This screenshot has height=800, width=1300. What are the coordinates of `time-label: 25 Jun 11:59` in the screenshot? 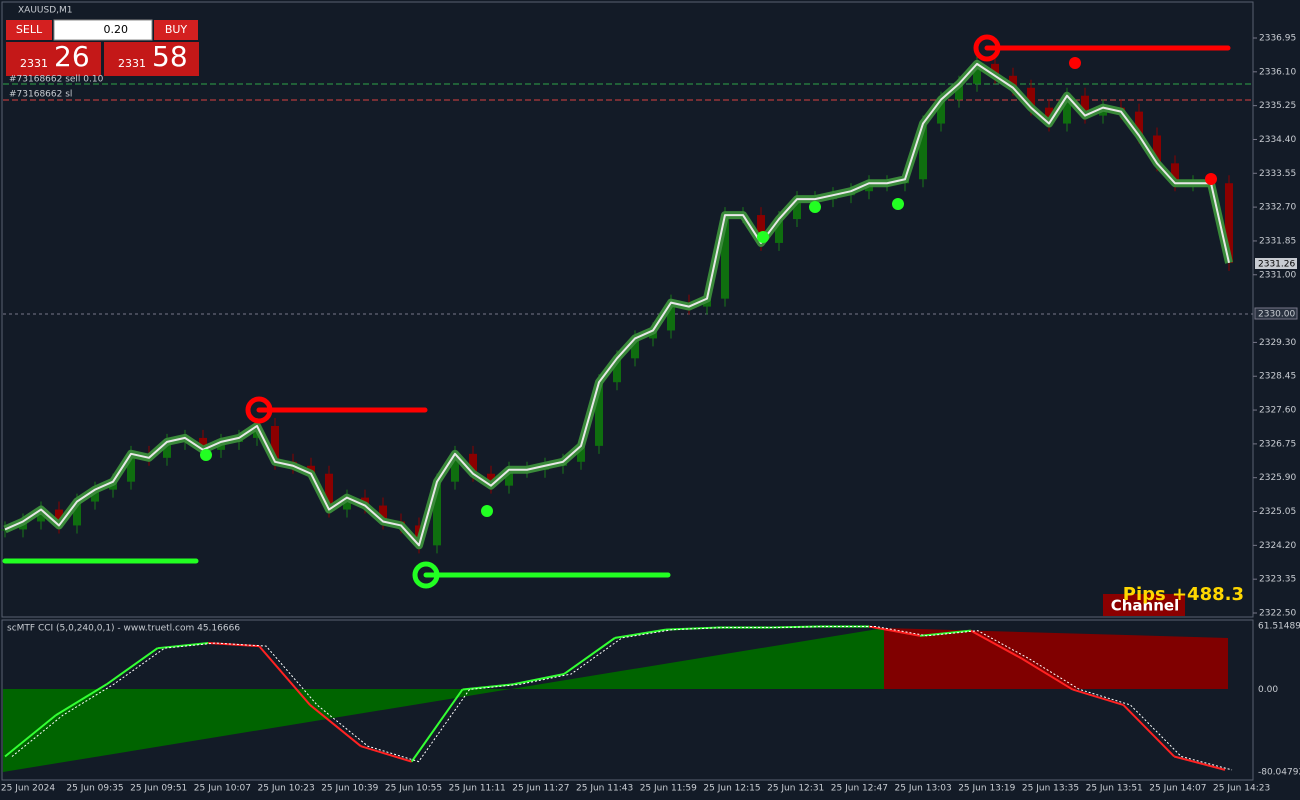 It's located at (668, 789).